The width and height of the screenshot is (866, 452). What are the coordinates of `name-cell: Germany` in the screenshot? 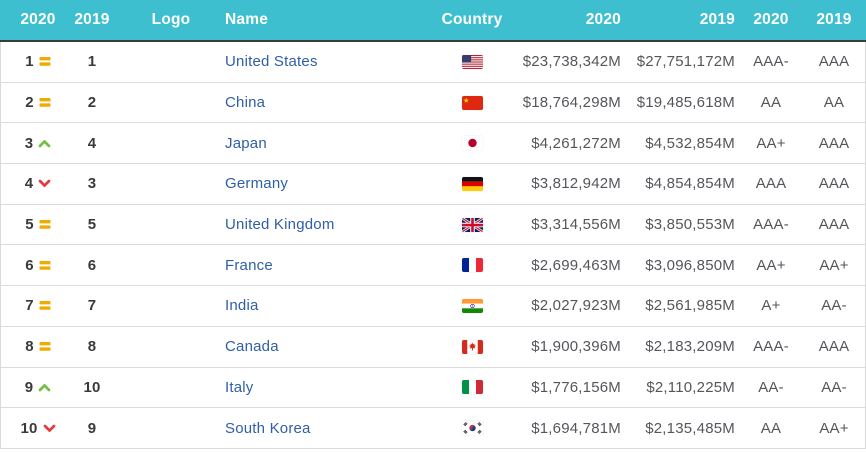 It's located at (329, 183).